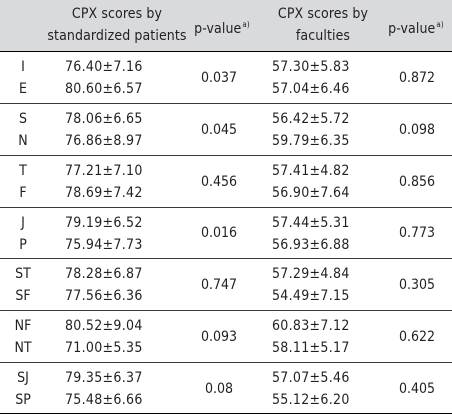  Describe the element at coordinates (104, 400) in the screenshot. I see `sp-score: 75.48±6.66` at that location.